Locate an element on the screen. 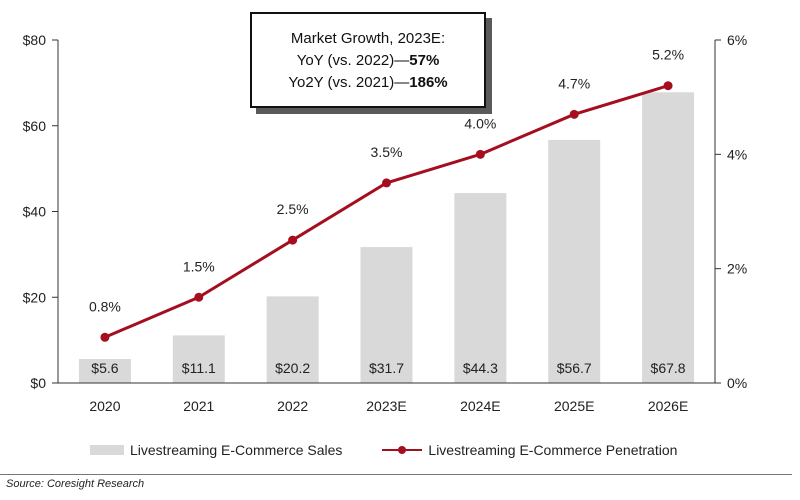 This screenshot has width=800, height=500. left-y-axis: $0 $20 $40 $60 $80 is located at coordinates (41, 211).